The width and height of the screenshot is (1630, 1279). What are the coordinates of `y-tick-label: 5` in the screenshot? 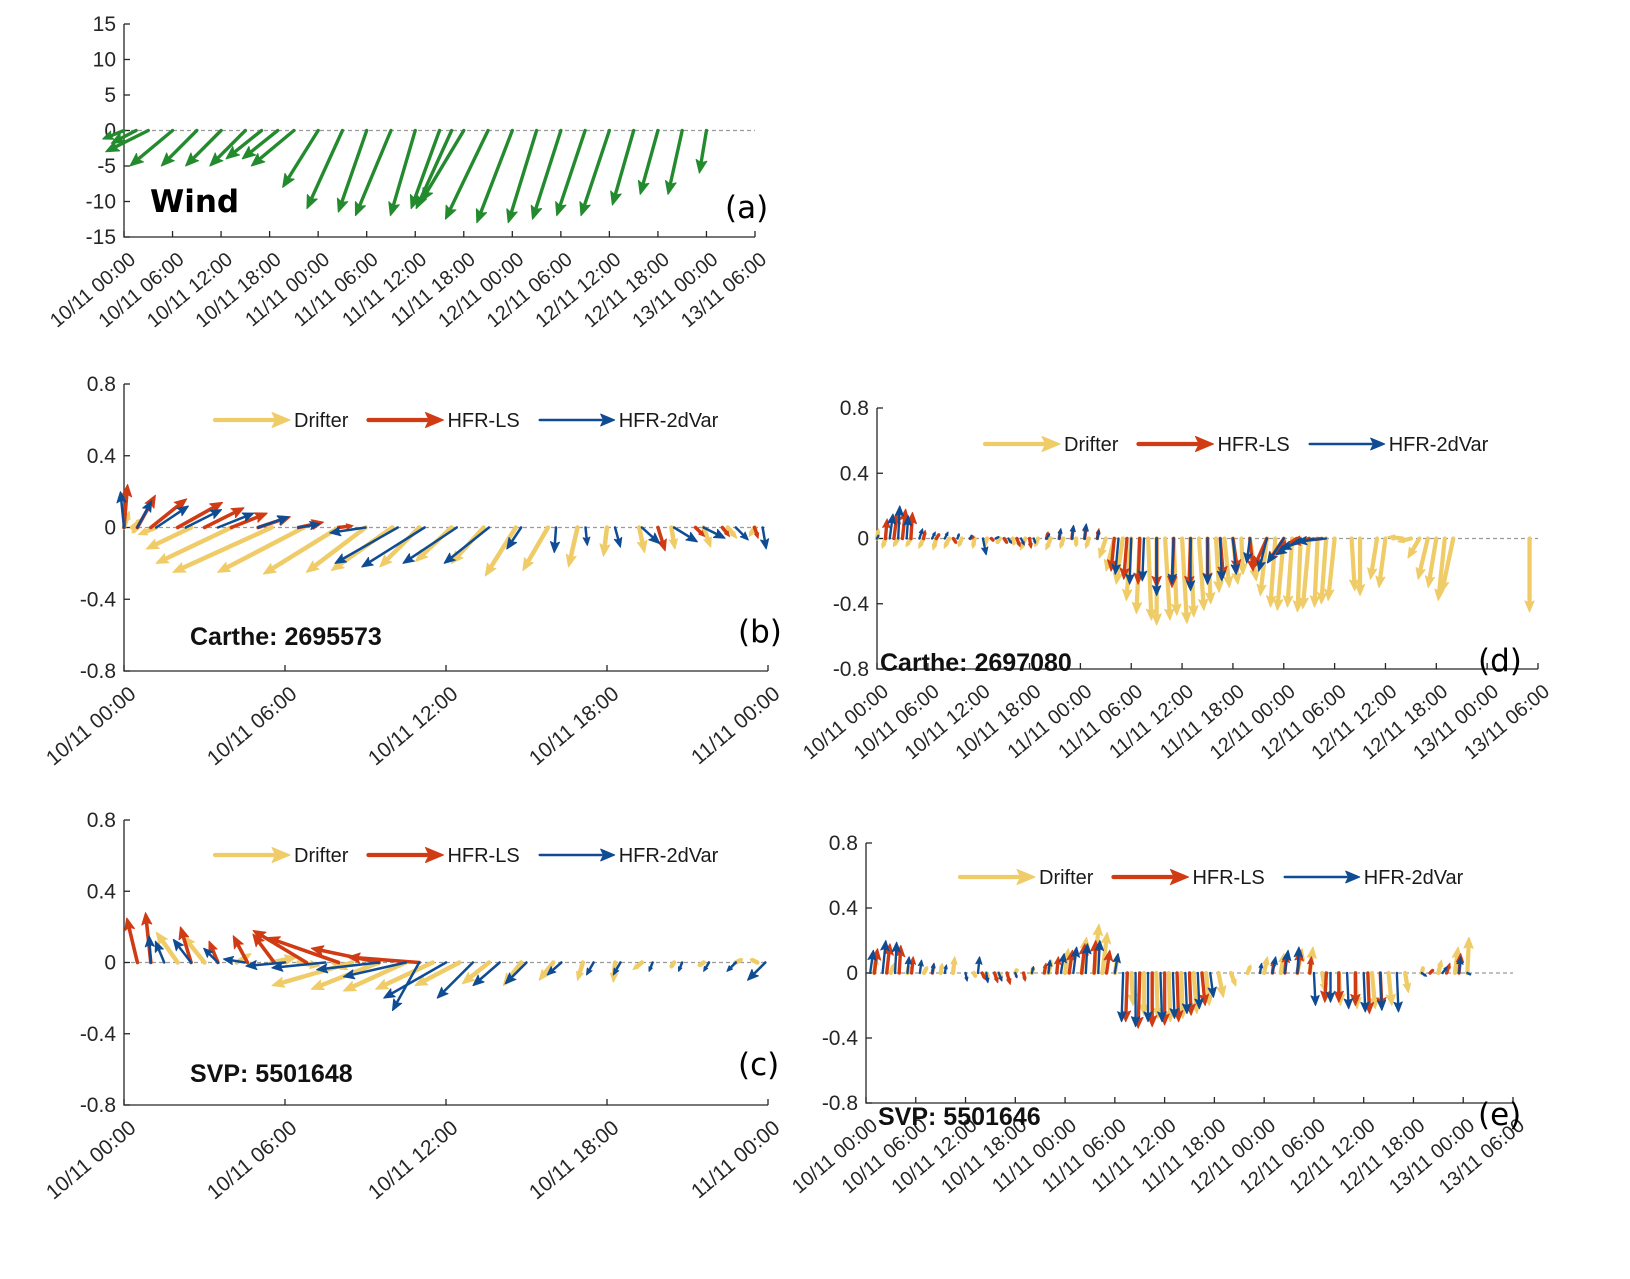 It's located at (110, 95).